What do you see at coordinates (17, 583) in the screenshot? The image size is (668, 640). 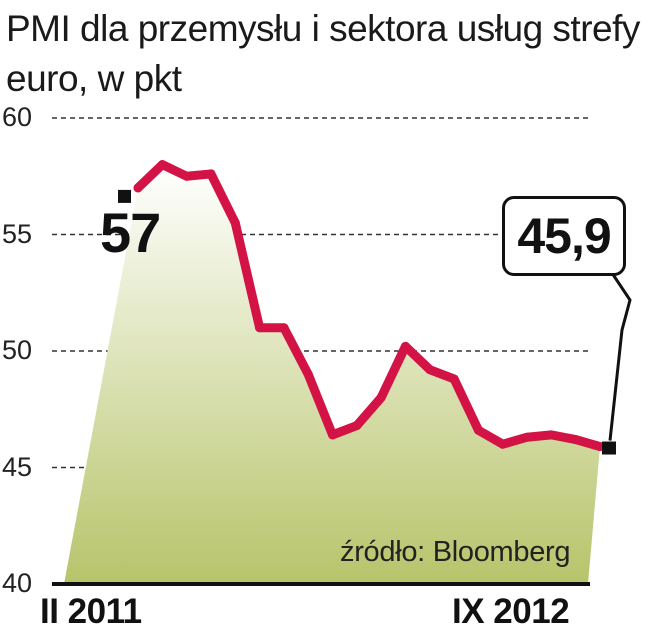 I see `y-tick-40: 40` at bounding box center [17, 583].